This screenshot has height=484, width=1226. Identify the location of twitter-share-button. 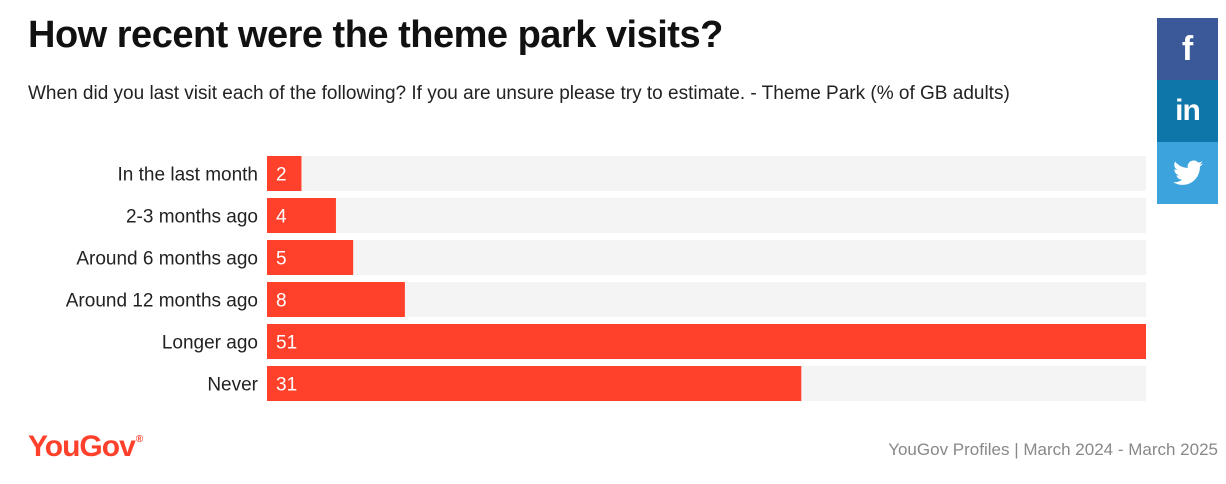
(1187, 173).